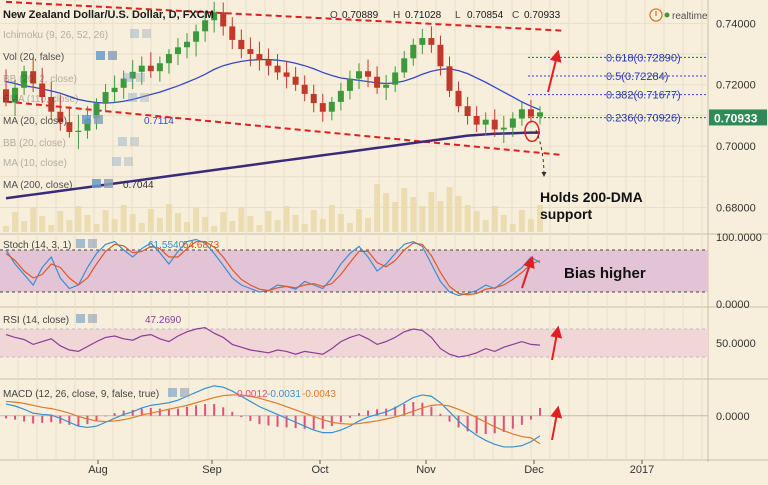 The height and width of the screenshot is (485, 768). I want to click on macd-title: MACD (12, 26, close, 9, false, true), so click(81, 394).